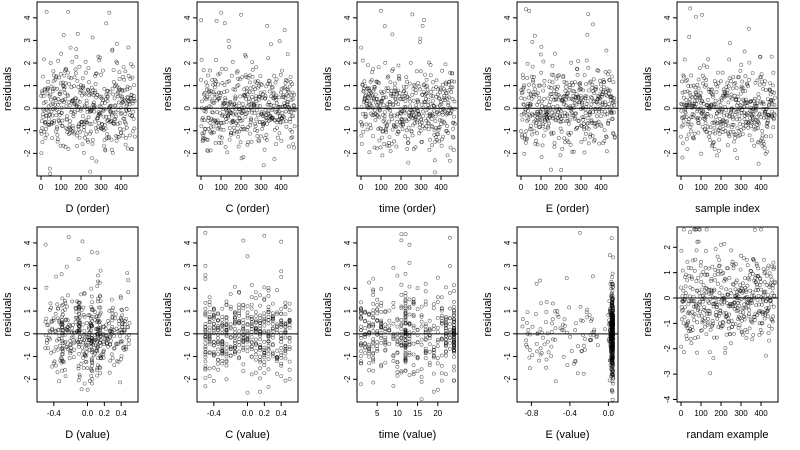  I want to click on y-tick-label: 1, so click(27, 310).